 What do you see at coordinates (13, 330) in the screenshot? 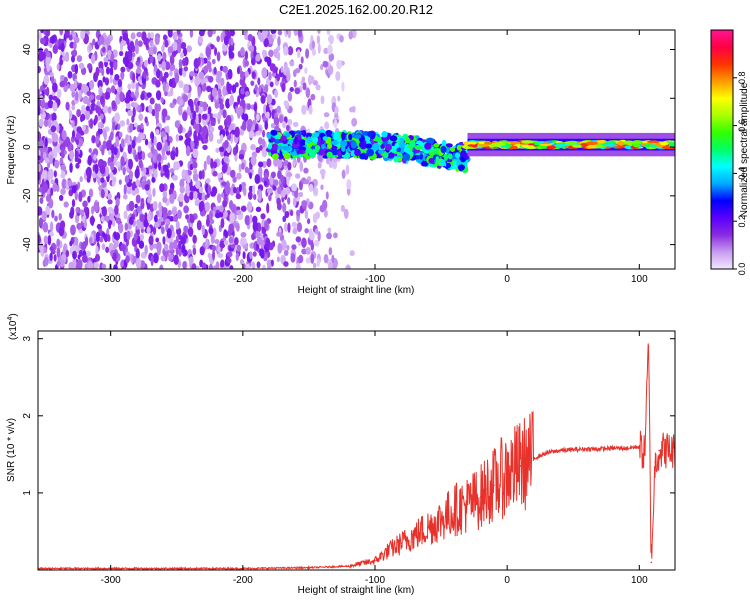
I see `snr-y-scale-base: (x10` at bounding box center [13, 330].